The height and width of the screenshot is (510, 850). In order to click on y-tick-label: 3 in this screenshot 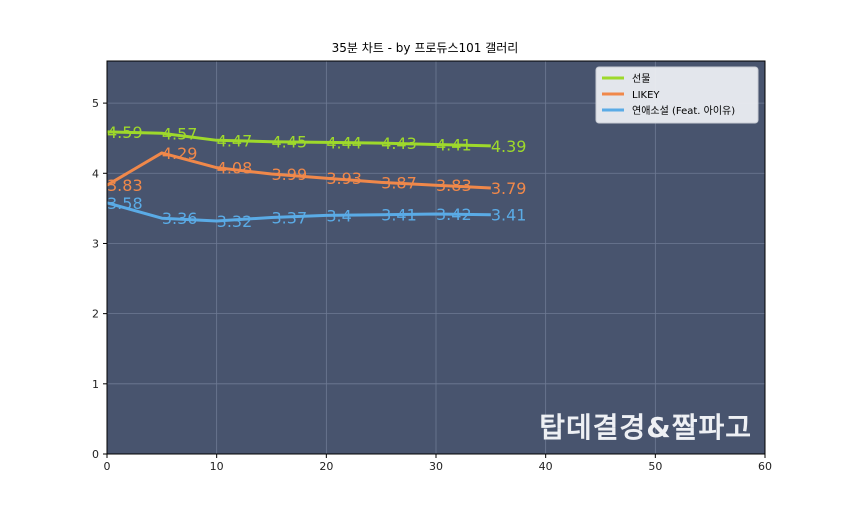, I will do `click(95, 243)`.